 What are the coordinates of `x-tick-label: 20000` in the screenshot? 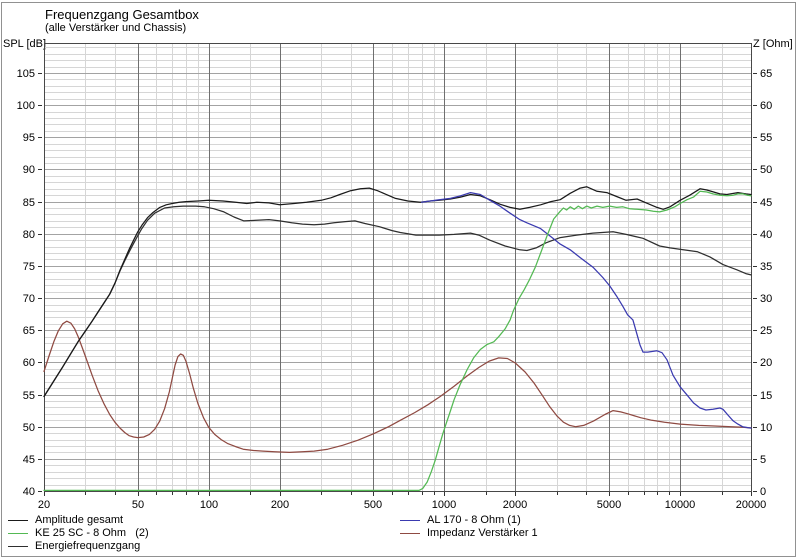 It's located at (751, 505).